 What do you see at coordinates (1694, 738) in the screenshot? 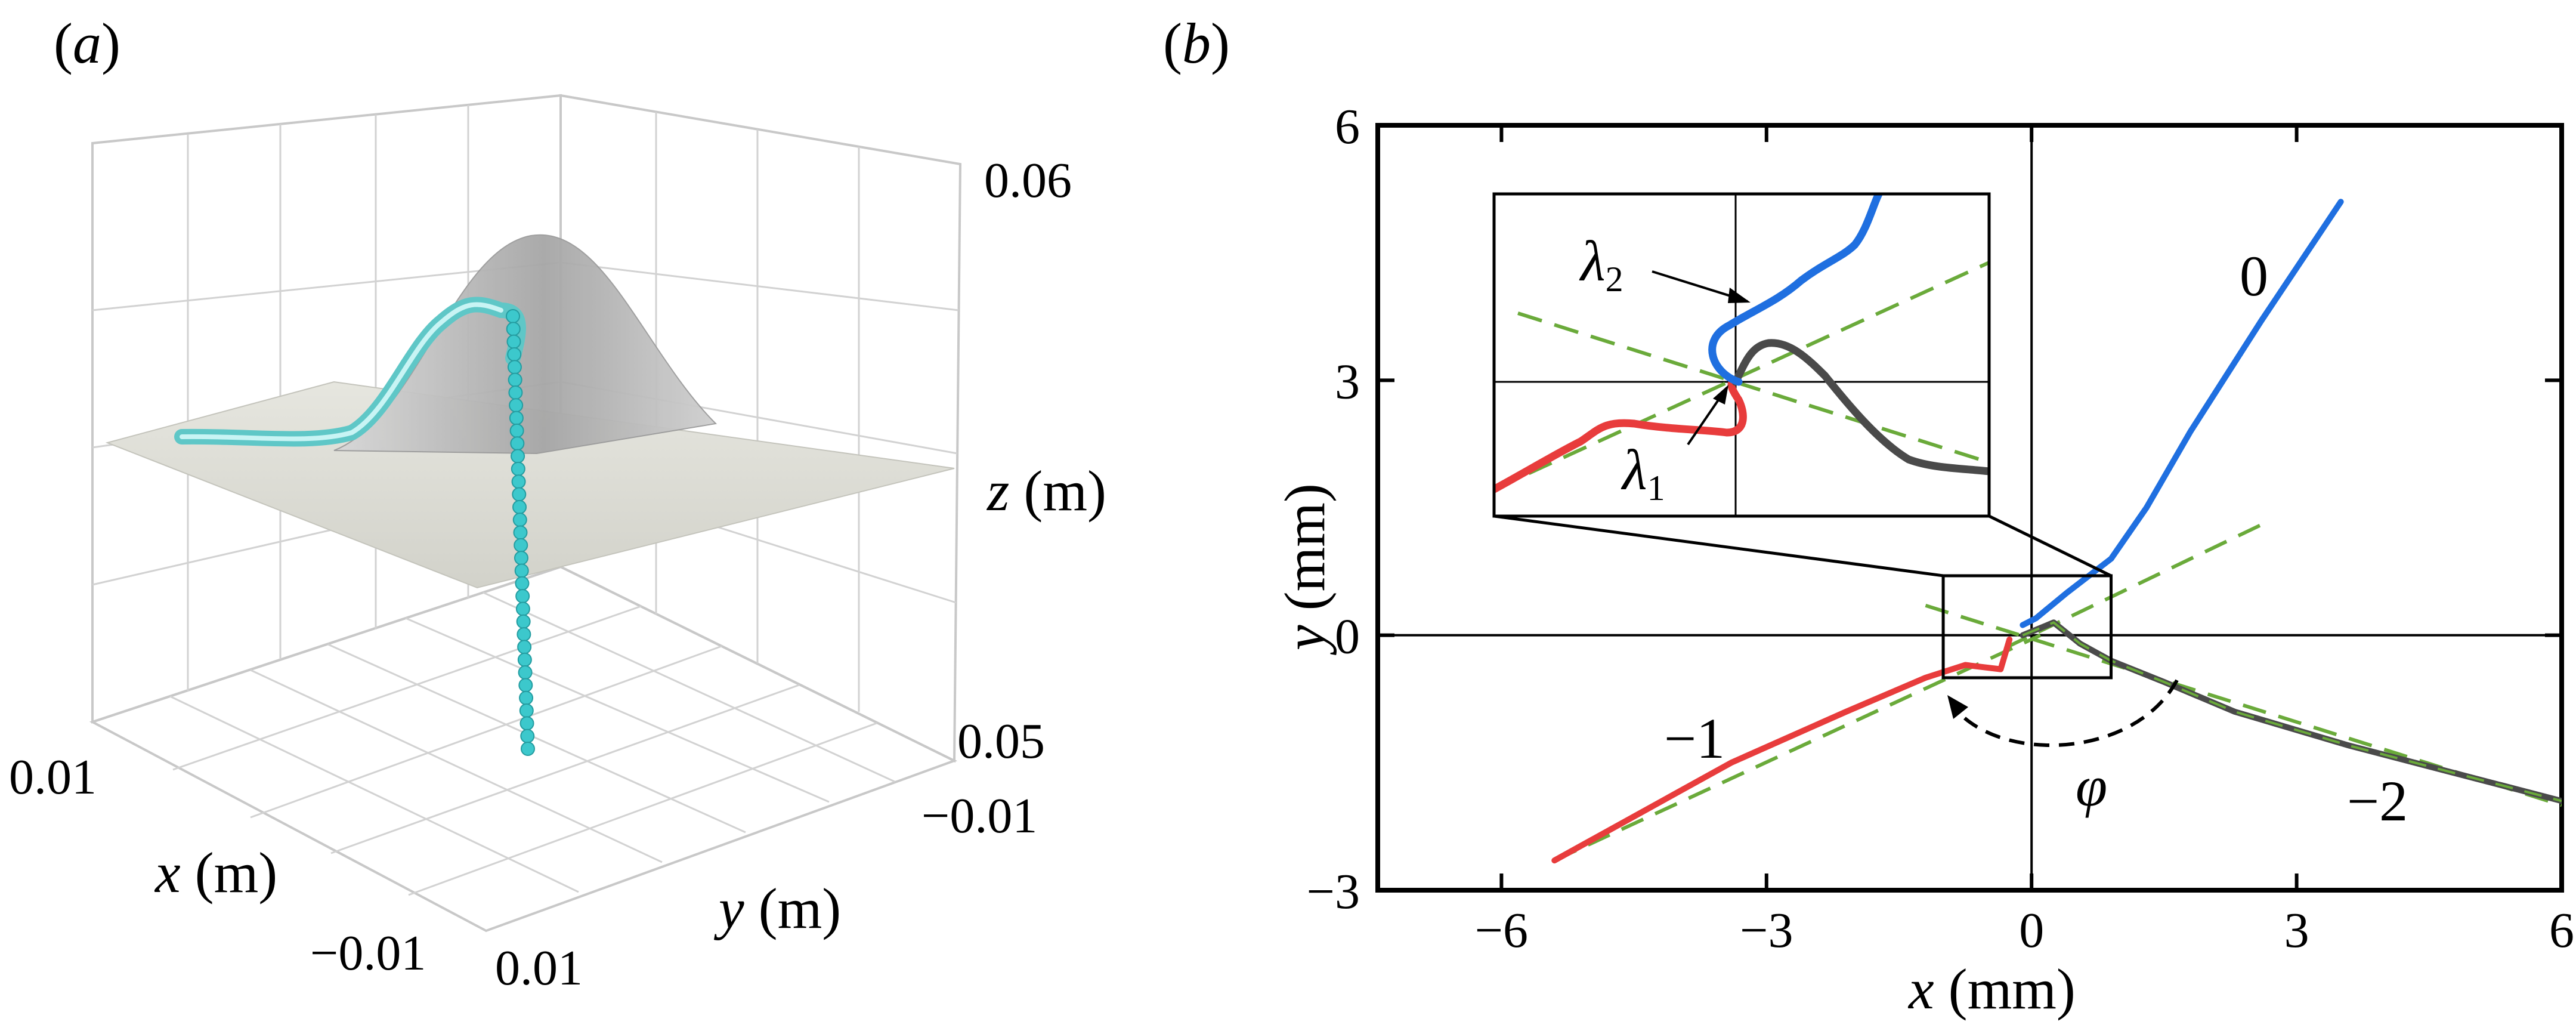
I see `series-label-minus1: −1` at bounding box center [1694, 738].